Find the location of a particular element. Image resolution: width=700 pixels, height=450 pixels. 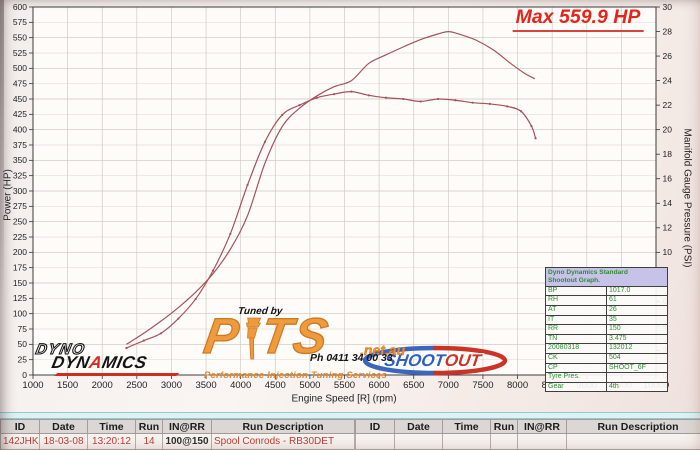

param-label: CK is located at coordinates (576, 358).